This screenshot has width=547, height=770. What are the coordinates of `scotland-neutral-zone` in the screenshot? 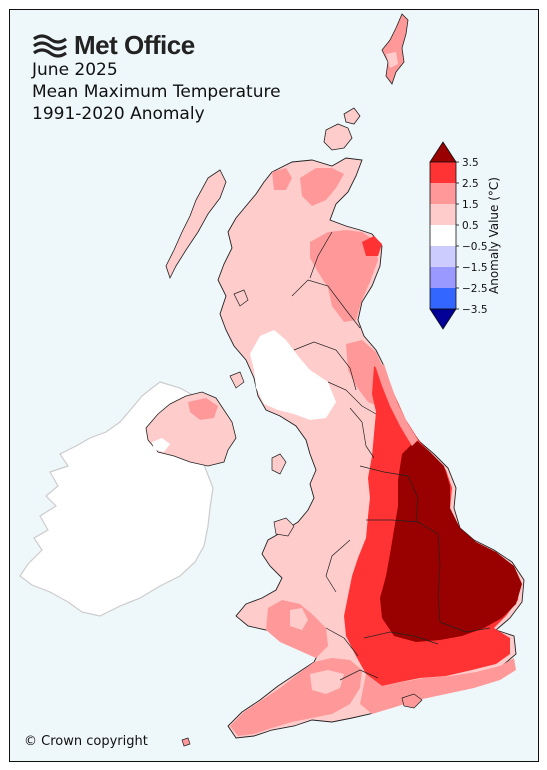 It's located at (293, 375).